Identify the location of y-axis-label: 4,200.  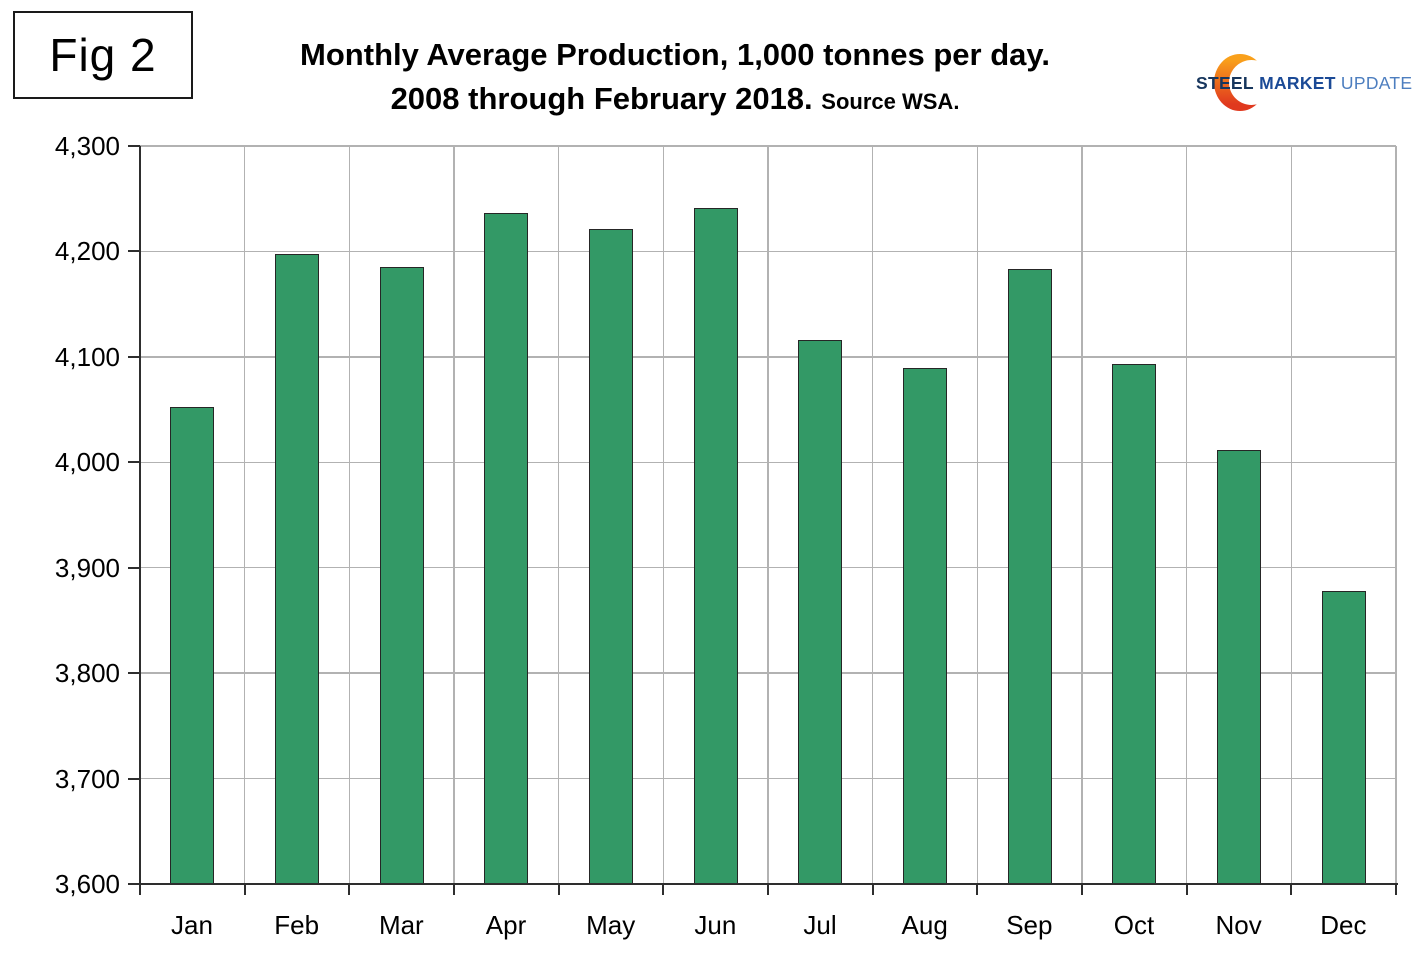
(87, 251).